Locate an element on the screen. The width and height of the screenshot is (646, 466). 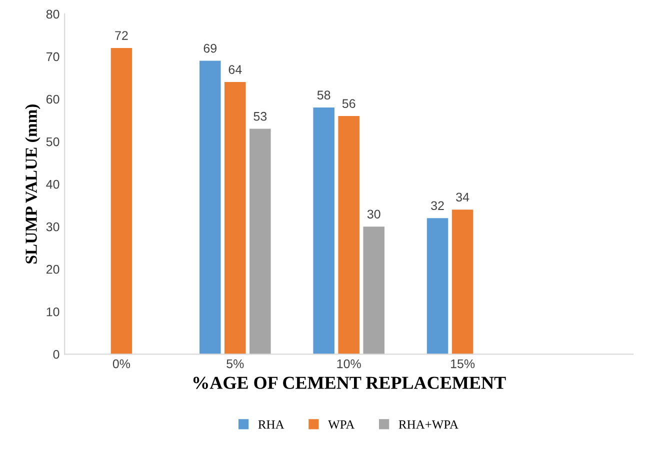
y-tick-label: 70 is located at coordinates (53, 57).